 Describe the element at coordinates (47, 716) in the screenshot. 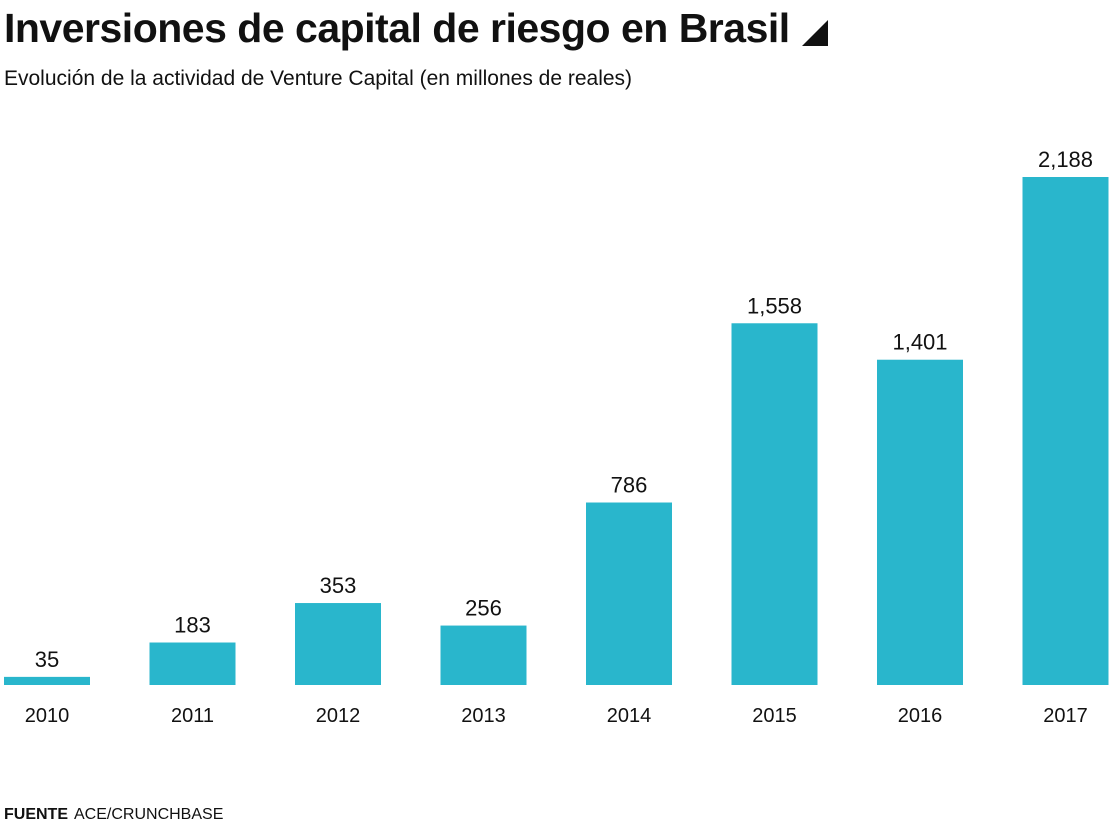

I see `x-tick-label-2010: 2010` at that location.